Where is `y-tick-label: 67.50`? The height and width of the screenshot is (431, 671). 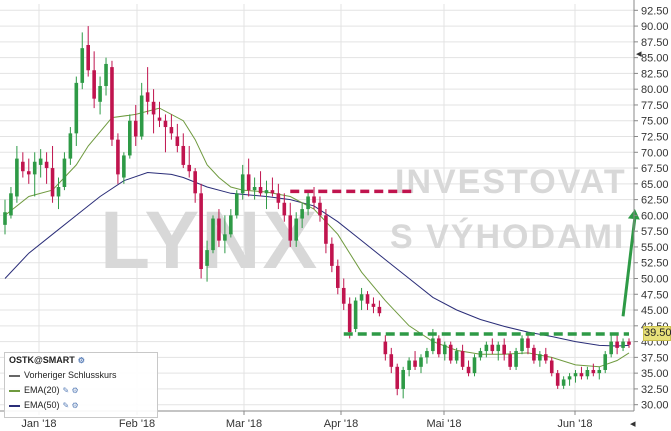
y-tick-label: 67.50 is located at coordinates (655, 169).